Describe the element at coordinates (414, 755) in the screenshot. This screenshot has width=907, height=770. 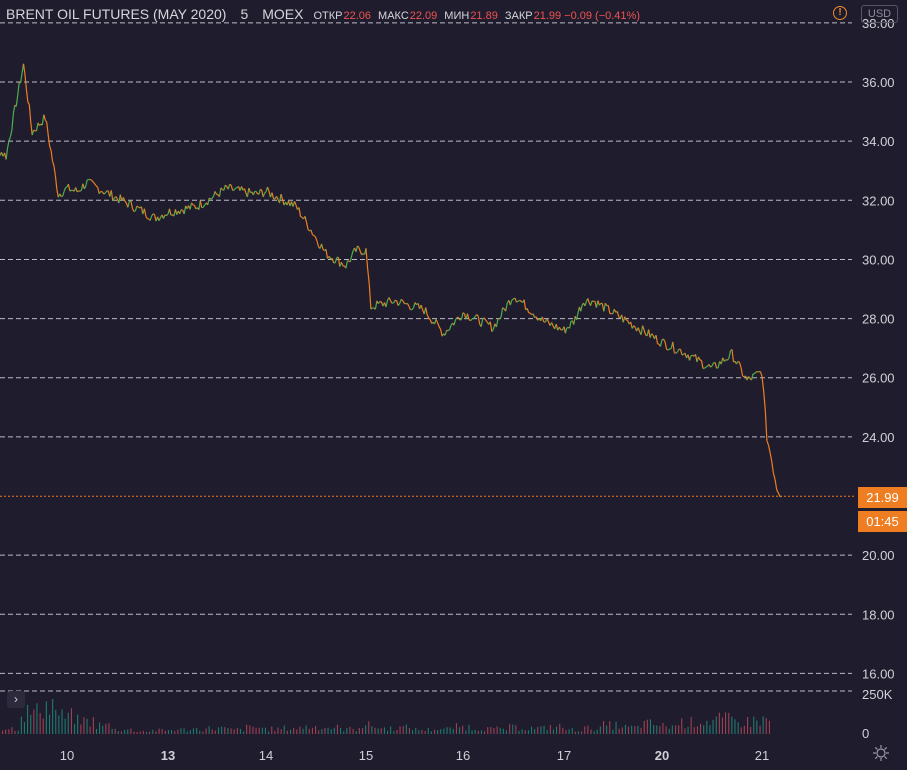
I see `time-axis: 10 13 14 15 16 17 20 21` at that location.